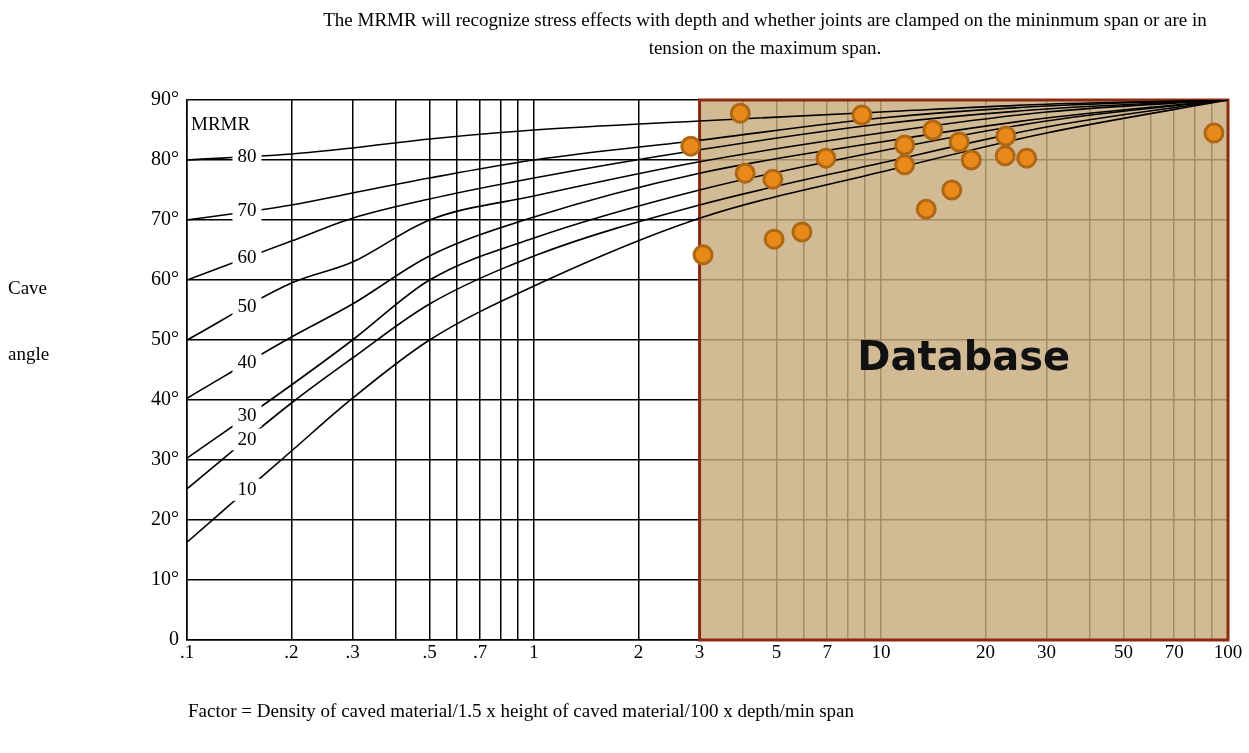 The width and height of the screenshot is (1249, 753). Describe the element at coordinates (765, 34) in the screenshot. I see `chart-title: The MRMR will recognize stress effects with depth and whether joints are clamped on the mininmum span or are in tension on the maximum span.` at that location.